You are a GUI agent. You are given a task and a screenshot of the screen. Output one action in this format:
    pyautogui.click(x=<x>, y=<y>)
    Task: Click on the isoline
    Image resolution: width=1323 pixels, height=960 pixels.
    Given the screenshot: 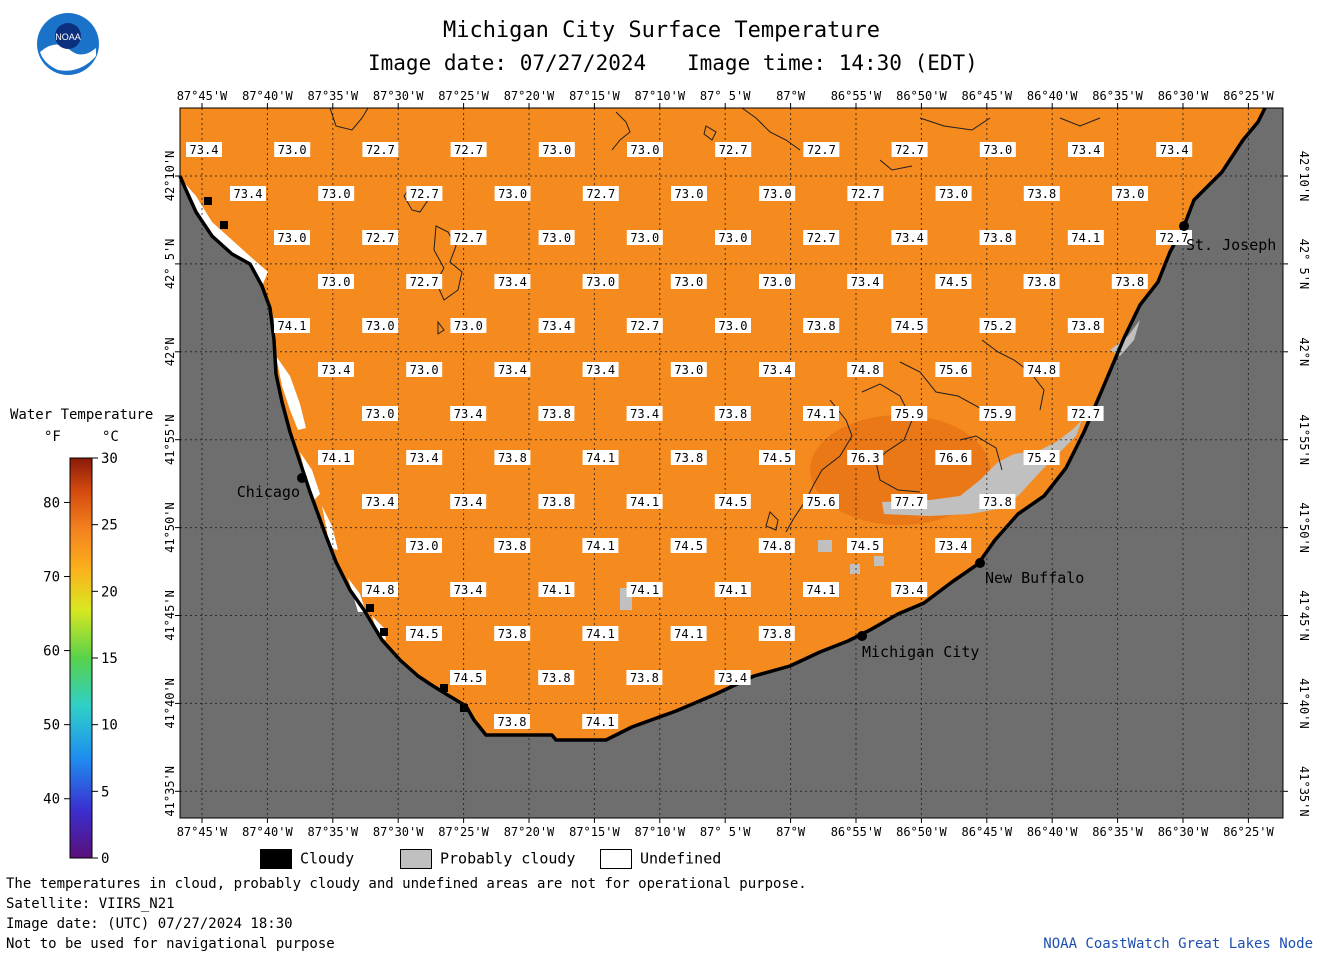 What is the action you would take?
    pyautogui.click(x=819, y=466)
    